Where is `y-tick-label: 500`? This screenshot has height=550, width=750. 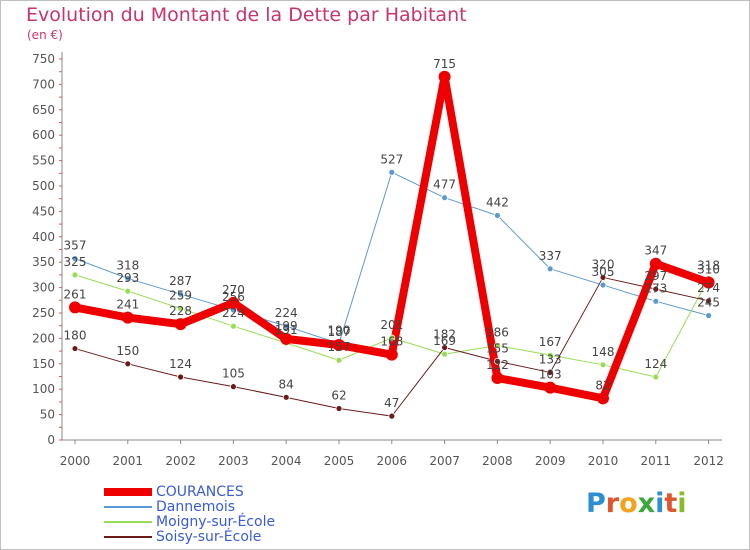
y-tick-label: 500 is located at coordinates (43, 186).